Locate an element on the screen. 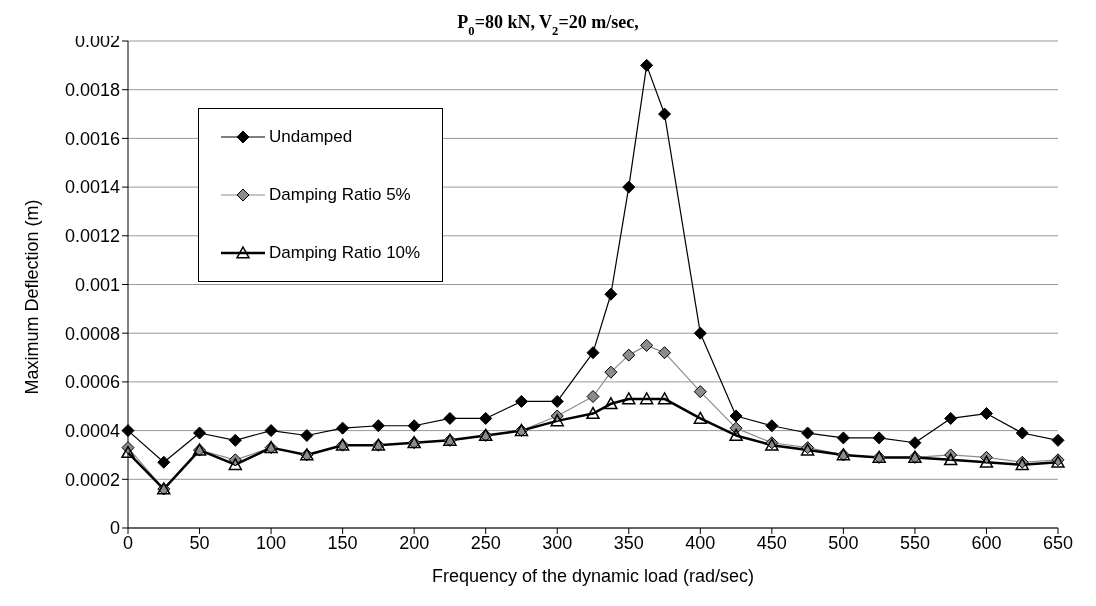  x-tick-label: 500 is located at coordinates (843, 542).